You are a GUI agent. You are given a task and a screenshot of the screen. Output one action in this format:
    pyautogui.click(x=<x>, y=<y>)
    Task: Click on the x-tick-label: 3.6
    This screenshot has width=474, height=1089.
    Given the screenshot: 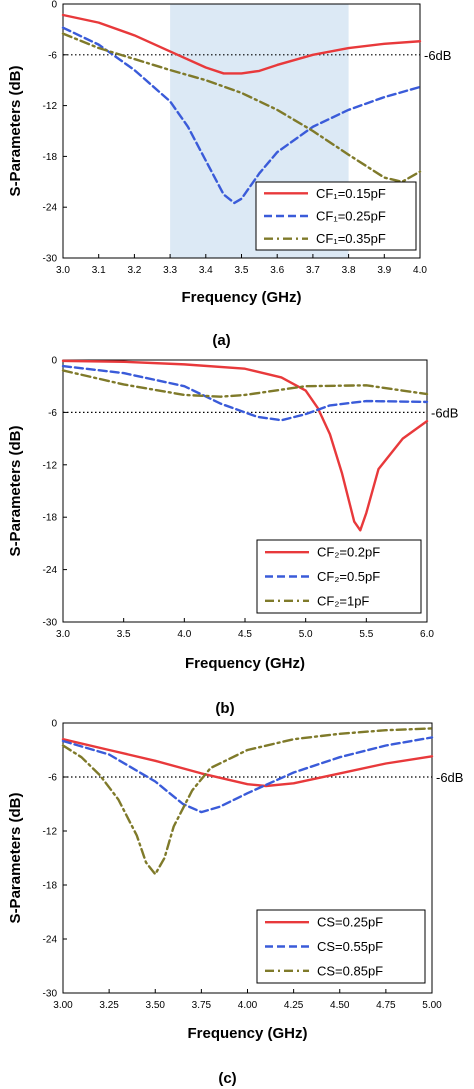 What is the action you would take?
    pyautogui.click(x=277, y=270)
    